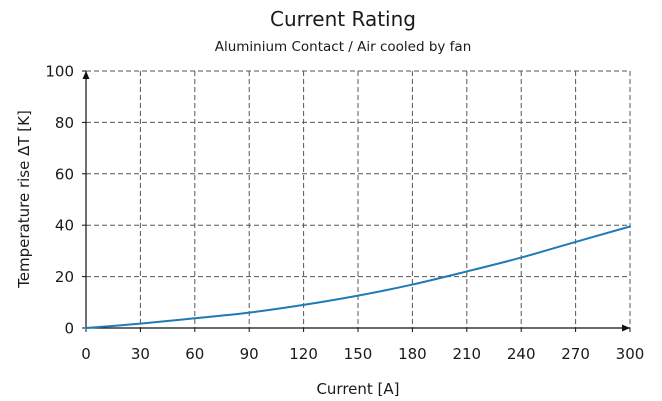 The width and height of the screenshot is (662, 401). Describe the element at coordinates (343, 19) in the screenshot. I see `chart-title: Current Rating` at that location.